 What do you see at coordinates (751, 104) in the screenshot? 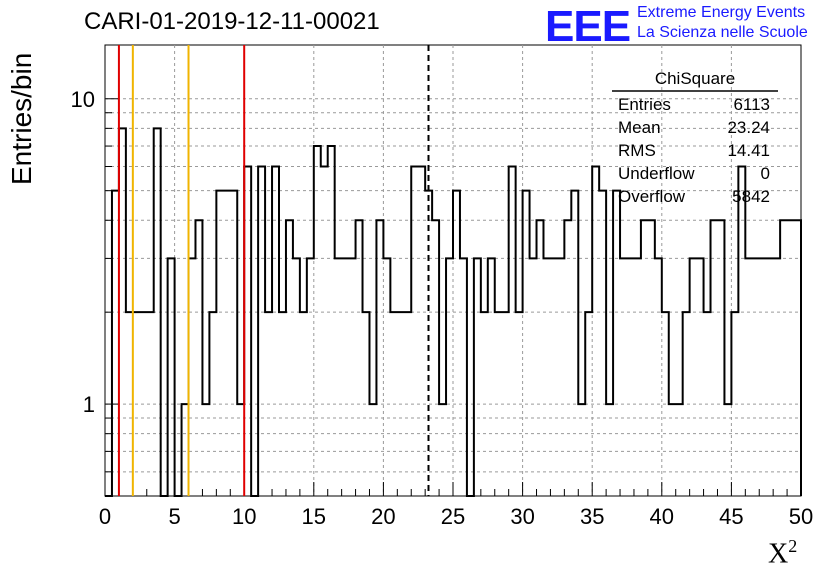
I see `stats-value: 6113` at bounding box center [751, 104].